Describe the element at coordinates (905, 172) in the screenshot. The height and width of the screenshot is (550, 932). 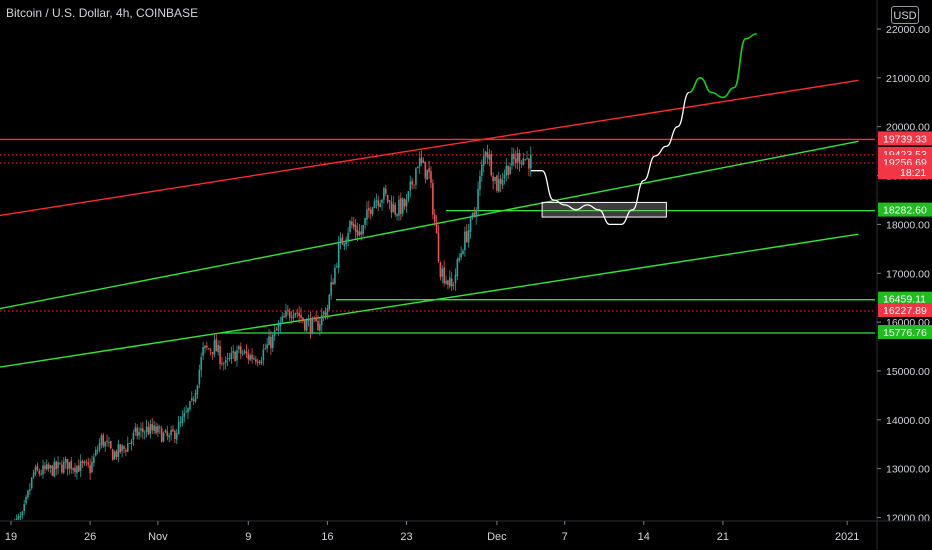
I see `countdown-badge` at that location.